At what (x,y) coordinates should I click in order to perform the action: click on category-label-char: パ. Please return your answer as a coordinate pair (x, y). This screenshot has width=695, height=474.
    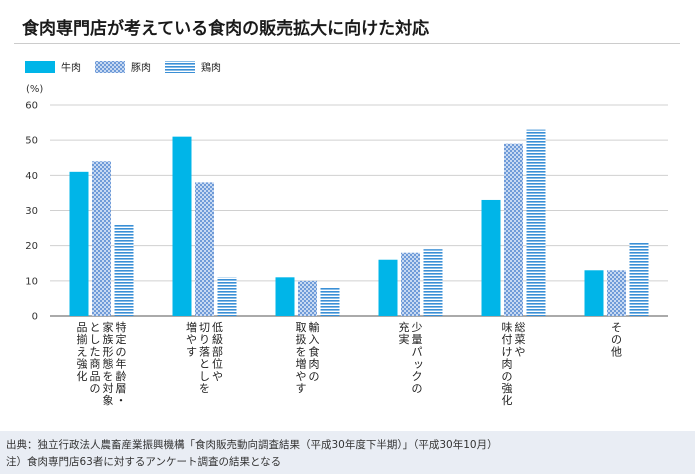
    Looking at the image, I should click on (417, 351).